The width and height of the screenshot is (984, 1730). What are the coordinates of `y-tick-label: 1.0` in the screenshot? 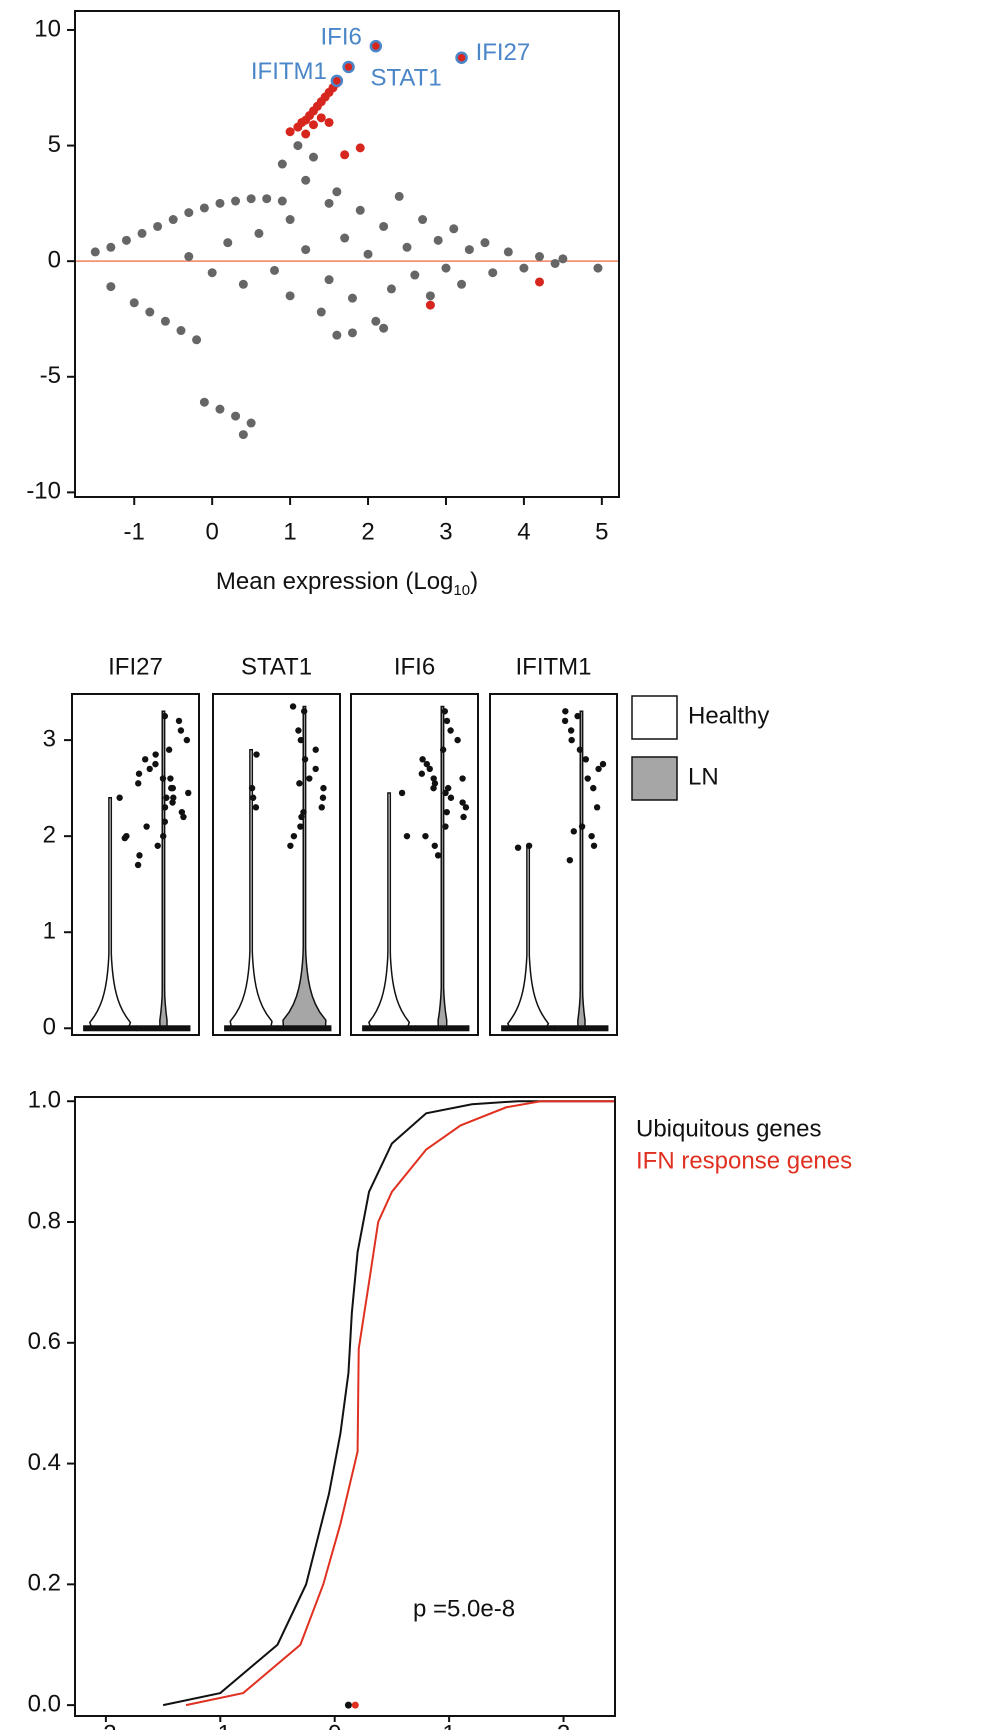 It's located at (44, 1100).